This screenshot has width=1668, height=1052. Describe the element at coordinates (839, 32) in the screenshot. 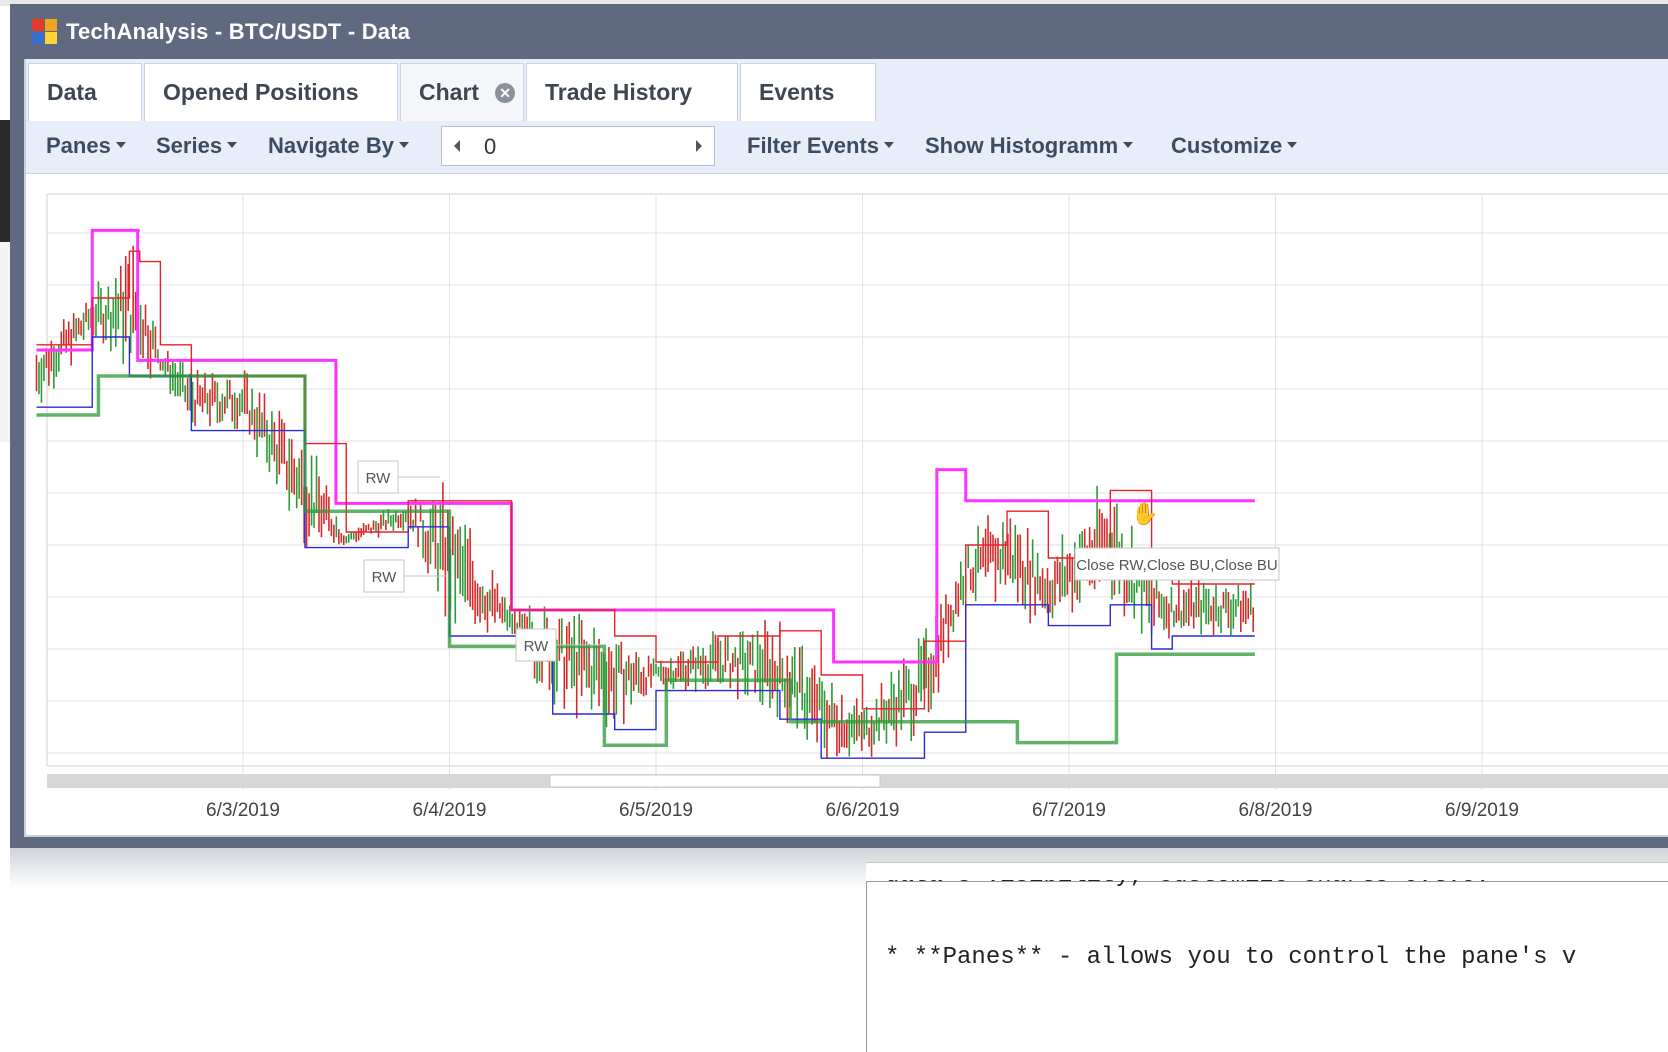

I see `title-bar: TechAnalysis - BTC/USDT - Data` at that location.